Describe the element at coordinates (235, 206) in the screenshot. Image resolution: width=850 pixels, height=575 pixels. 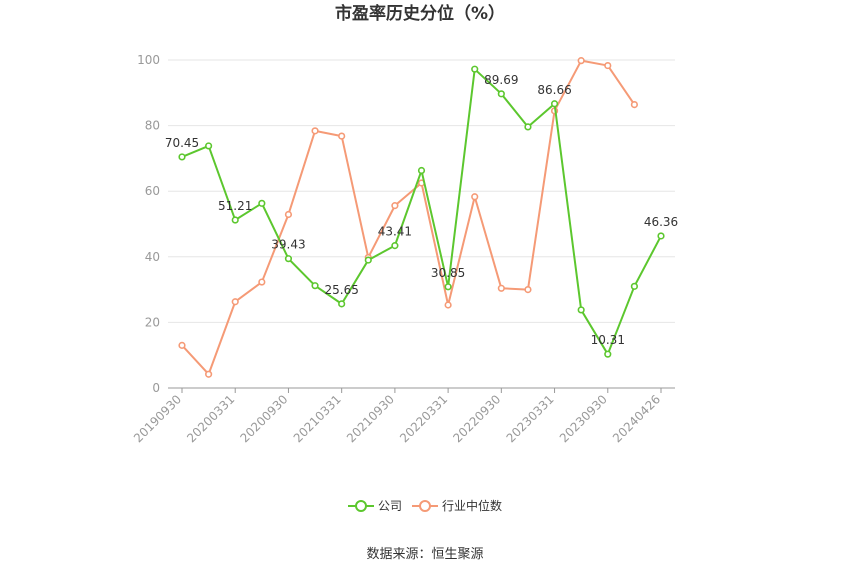
I see `data-label-company-20200331: 51.21` at that location.